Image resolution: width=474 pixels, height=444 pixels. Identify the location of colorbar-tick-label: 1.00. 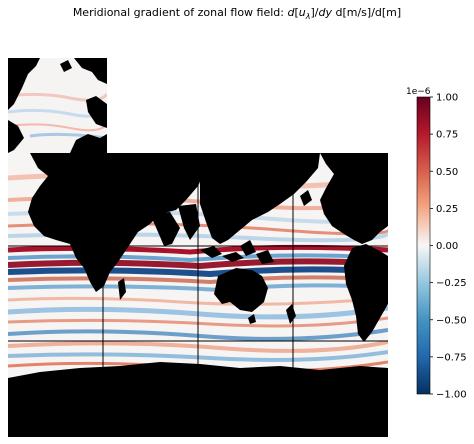
(447, 98).